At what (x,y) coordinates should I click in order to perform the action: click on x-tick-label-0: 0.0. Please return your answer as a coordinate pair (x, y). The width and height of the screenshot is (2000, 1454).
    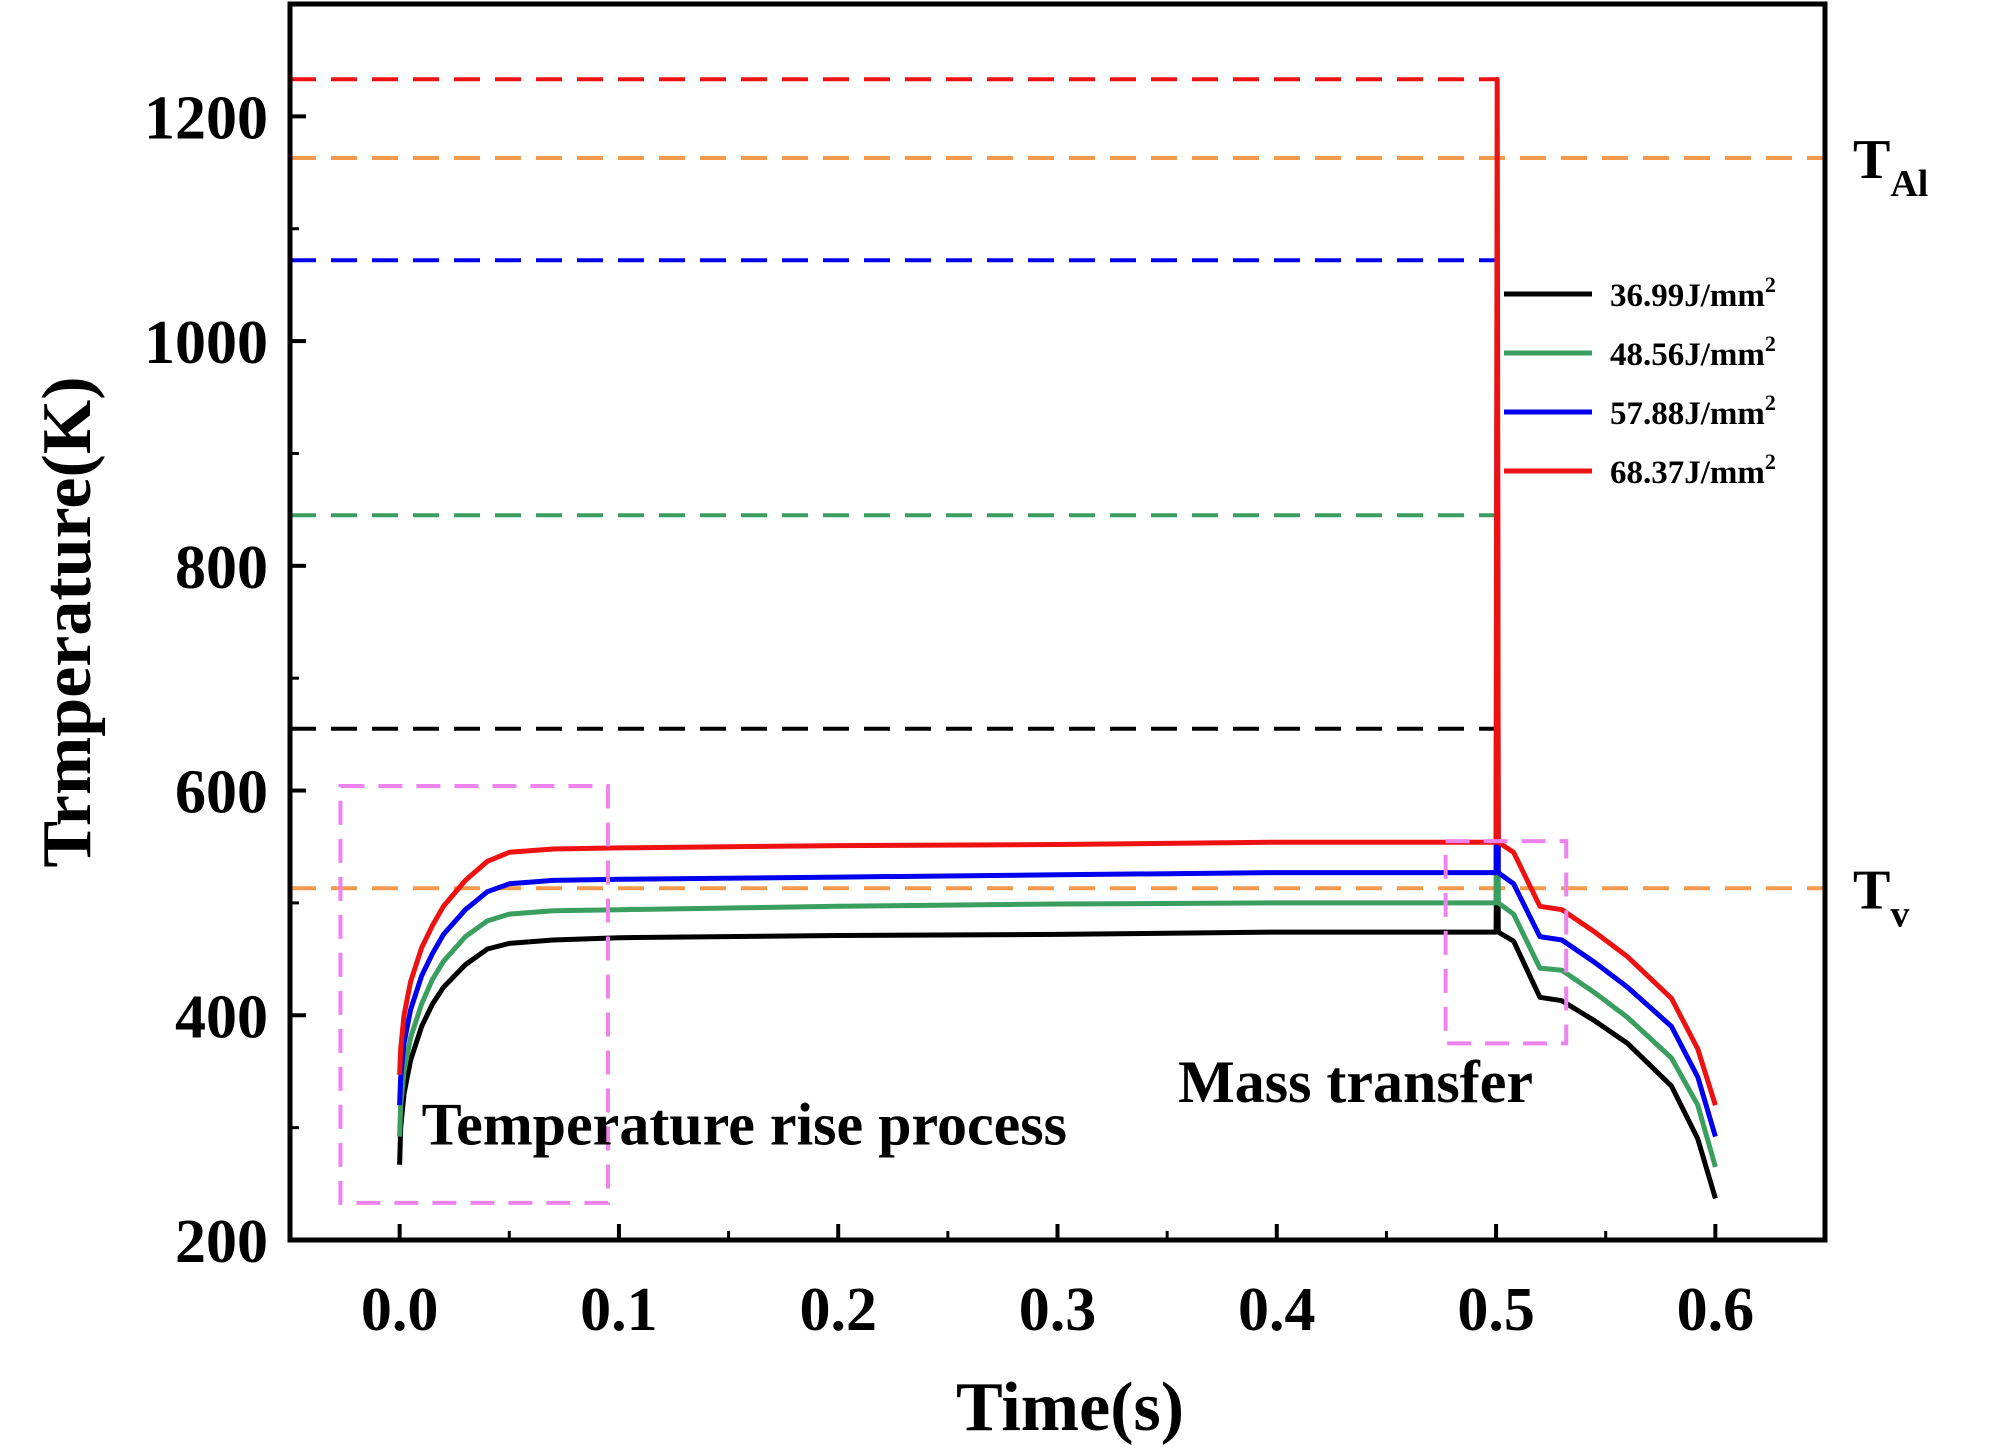
    Looking at the image, I should click on (400, 1310).